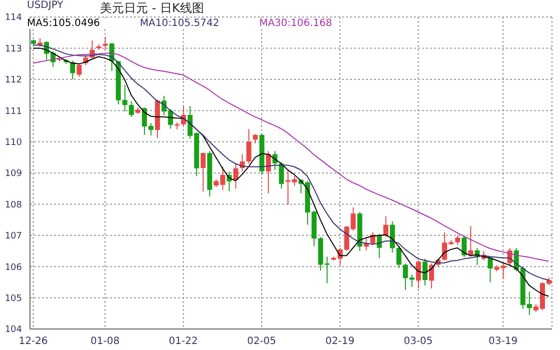 The width and height of the screenshot is (560, 350). Describe the element at coordinates (13, 111) in the screenshot. I see `y-tick-label: 111` at that location.